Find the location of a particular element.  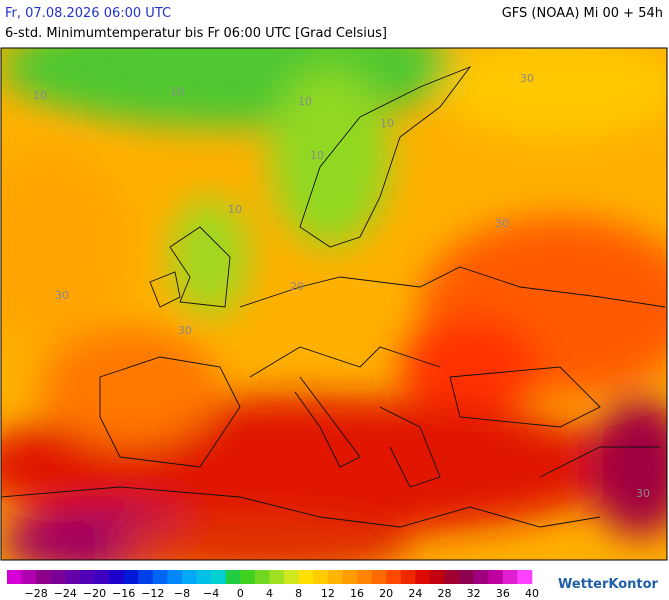

colorbar-label: −16 is located at coordinates (123, 593).